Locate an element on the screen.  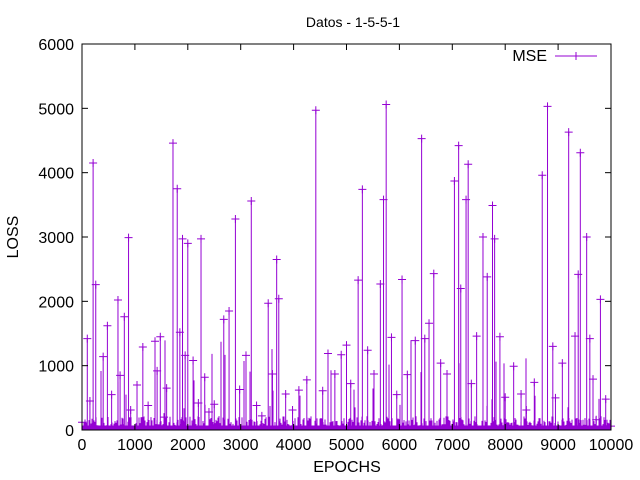
y-tick-label: 6000 is located at coordinates (56, 45).